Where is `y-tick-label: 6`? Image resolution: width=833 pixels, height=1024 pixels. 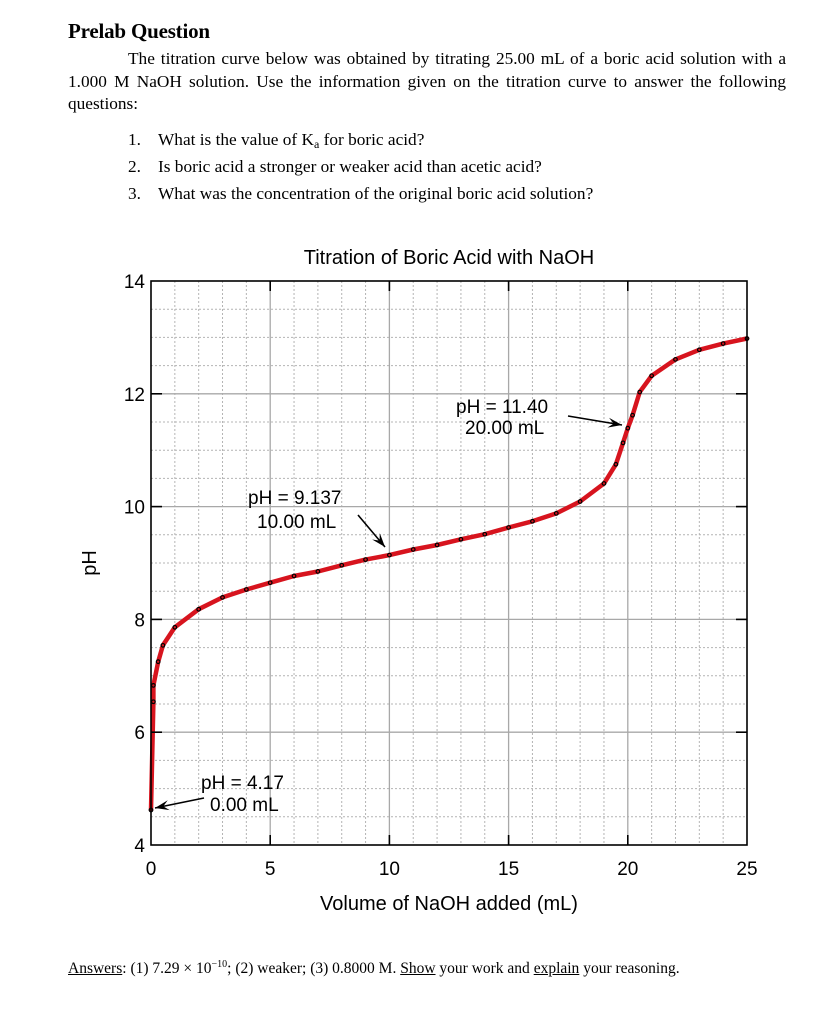
y-tick-label: 6 is located at coordinates (139, 733).